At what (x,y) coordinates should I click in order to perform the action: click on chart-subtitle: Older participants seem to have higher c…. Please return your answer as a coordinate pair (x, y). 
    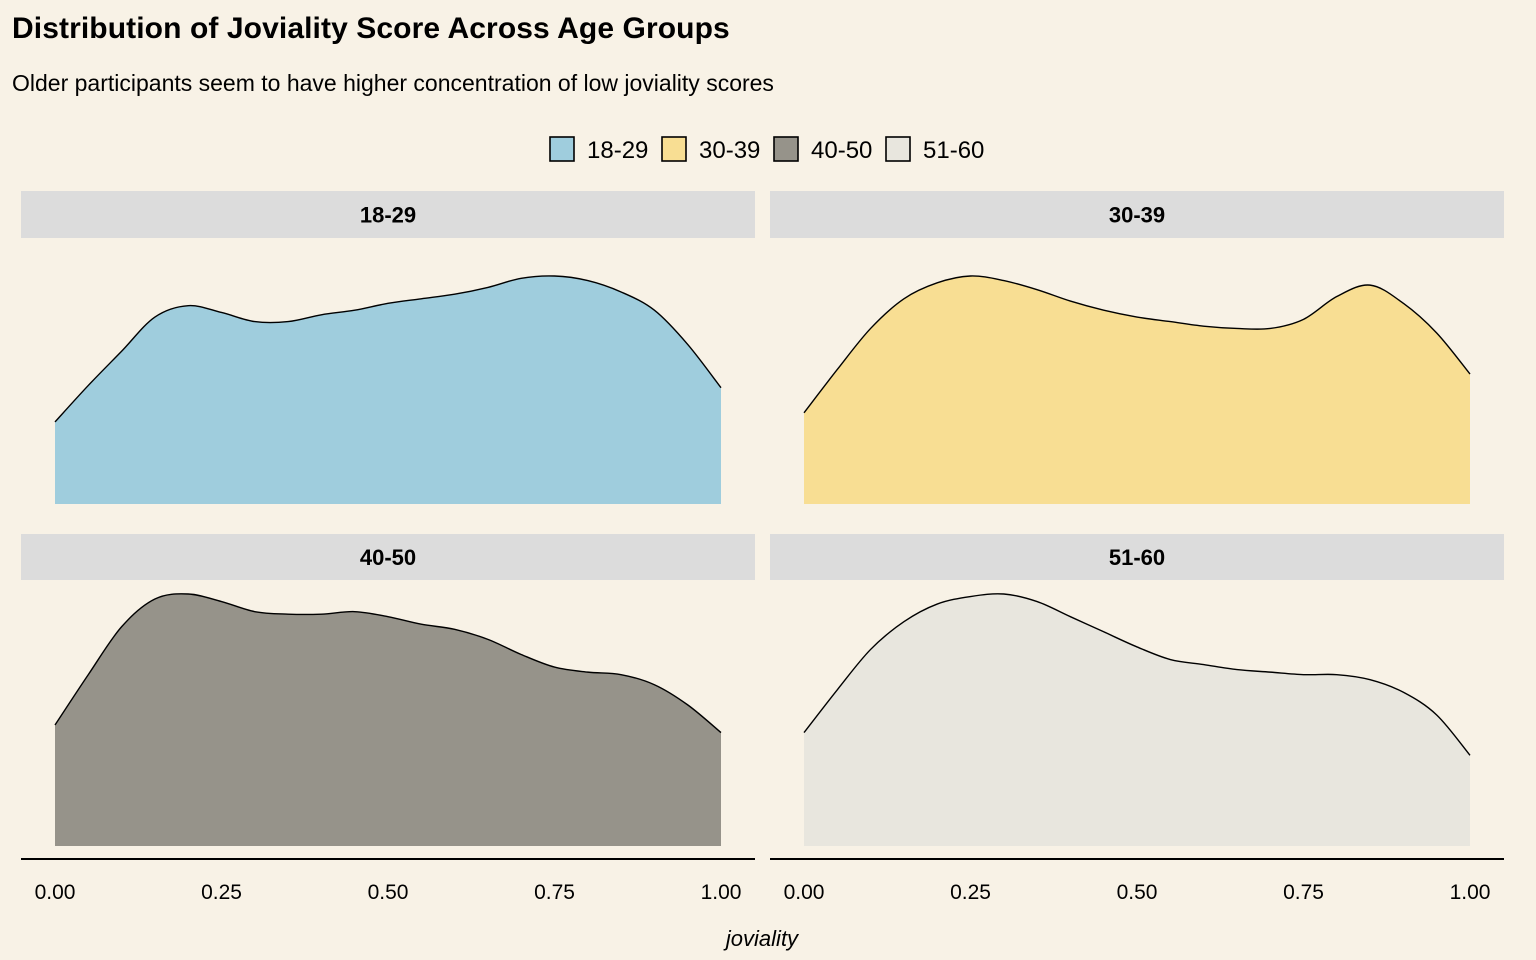
    Looking at the image, I should click on (393, 83).